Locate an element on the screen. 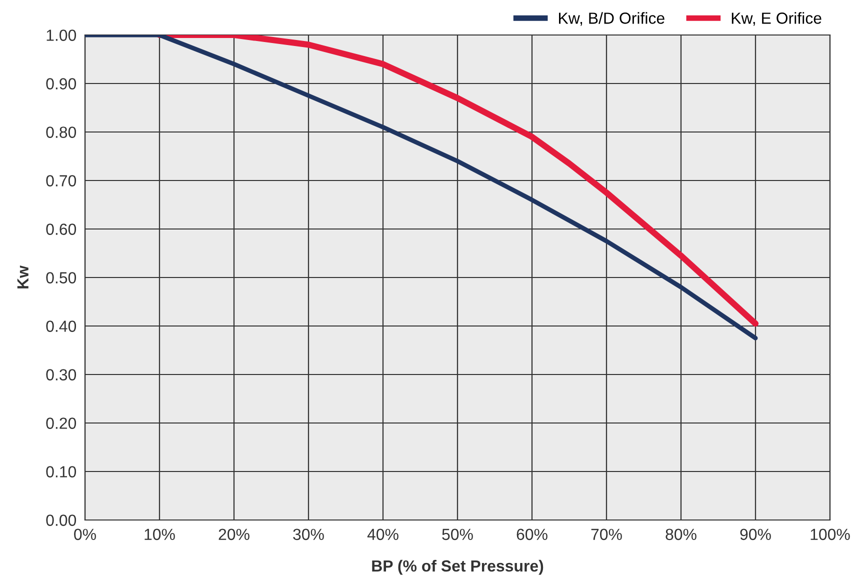 The height and width of the screenshot is (584, 855). y-tick-label: 0.30 is located at coordinates (61, 374).